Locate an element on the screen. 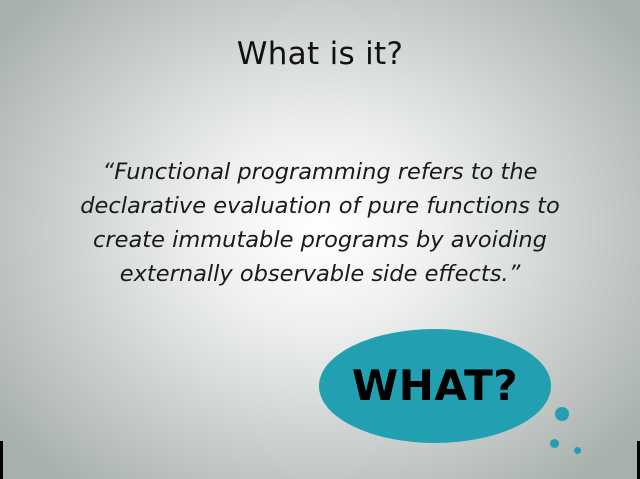 This screenshot has height=479, width=640. thought-dot-small is located at coordinates (577, 450).